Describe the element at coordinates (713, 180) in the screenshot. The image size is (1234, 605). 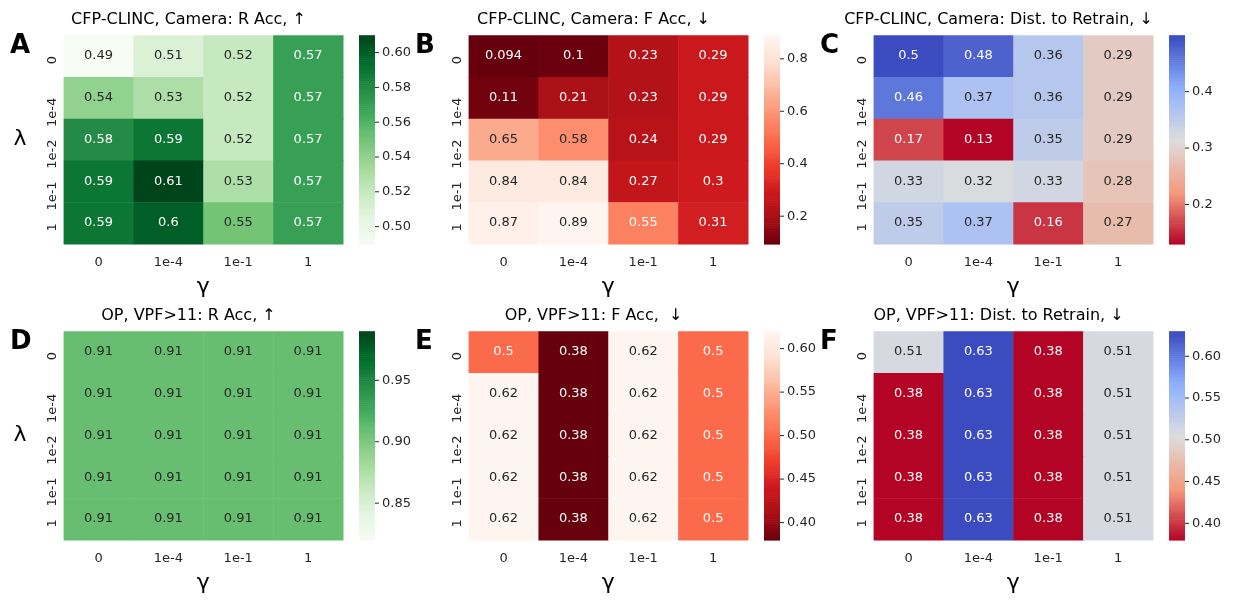
I see `data-label: 0.3` at that location.